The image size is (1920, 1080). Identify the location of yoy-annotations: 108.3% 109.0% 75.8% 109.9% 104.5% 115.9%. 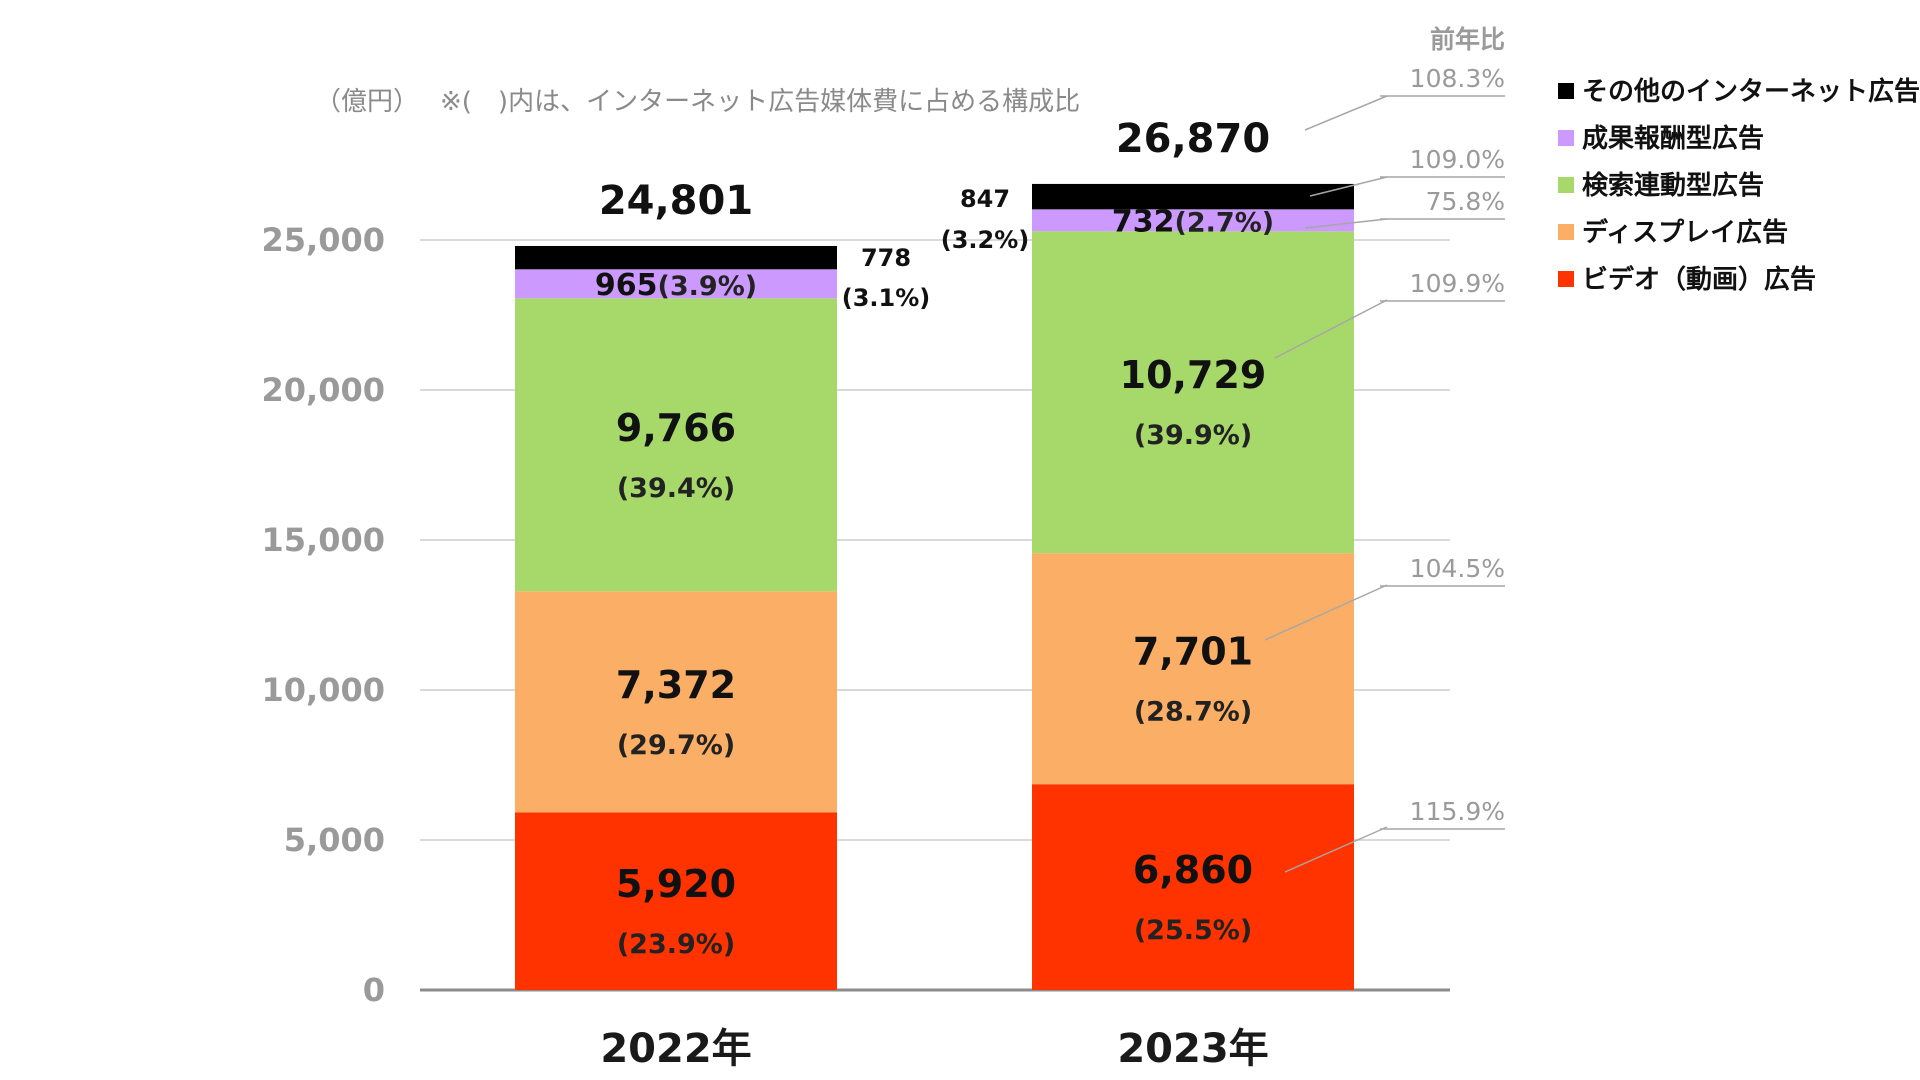
(1384, 468).